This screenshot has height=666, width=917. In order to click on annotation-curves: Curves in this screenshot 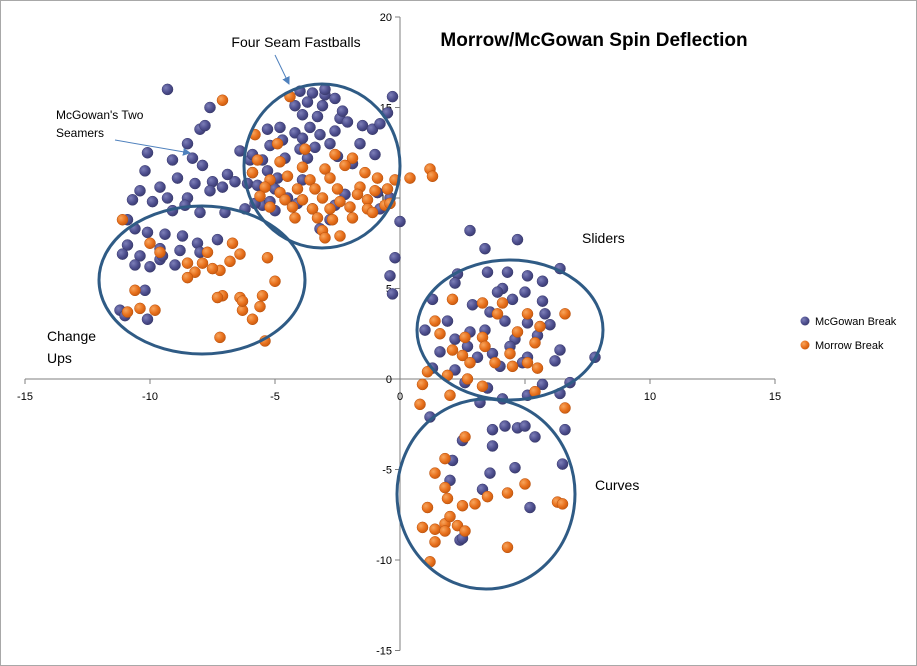, I will do `click(617, 485)`.